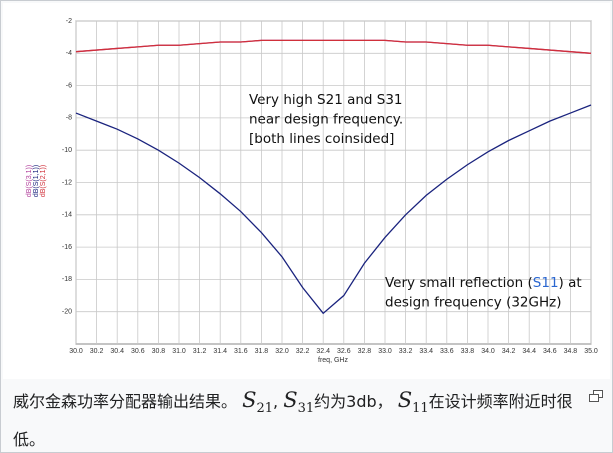 The image size is (613, 453). Describe the element at coordinates (67, 215) in the screenshot. I see `y-tick-label: -14` at that location.